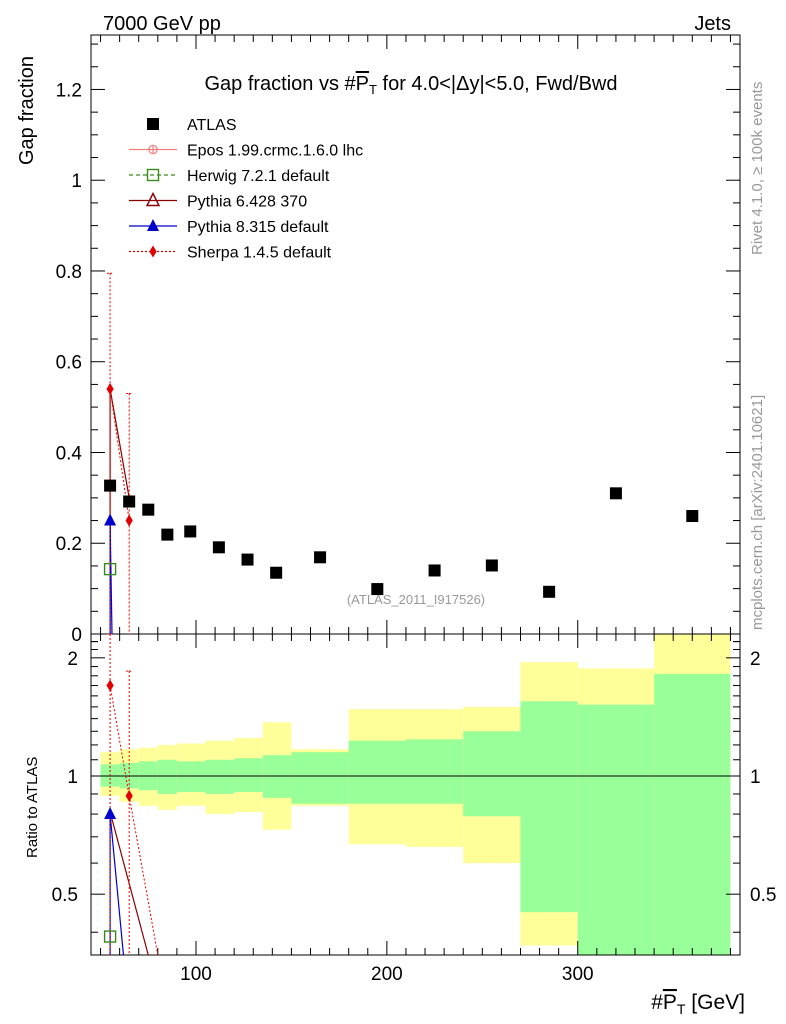 The width and height of the screenshot is (786, 1024). I want to click on x-axis-label: #PT [GeV], so click(698, 1004).